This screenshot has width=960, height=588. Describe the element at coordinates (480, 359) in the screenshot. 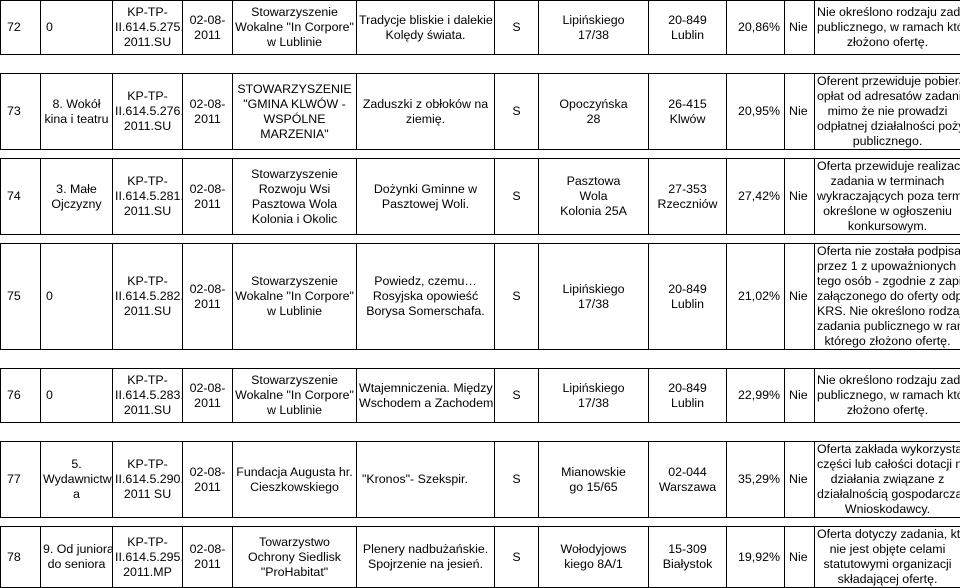

I see `row-separator` at that location.